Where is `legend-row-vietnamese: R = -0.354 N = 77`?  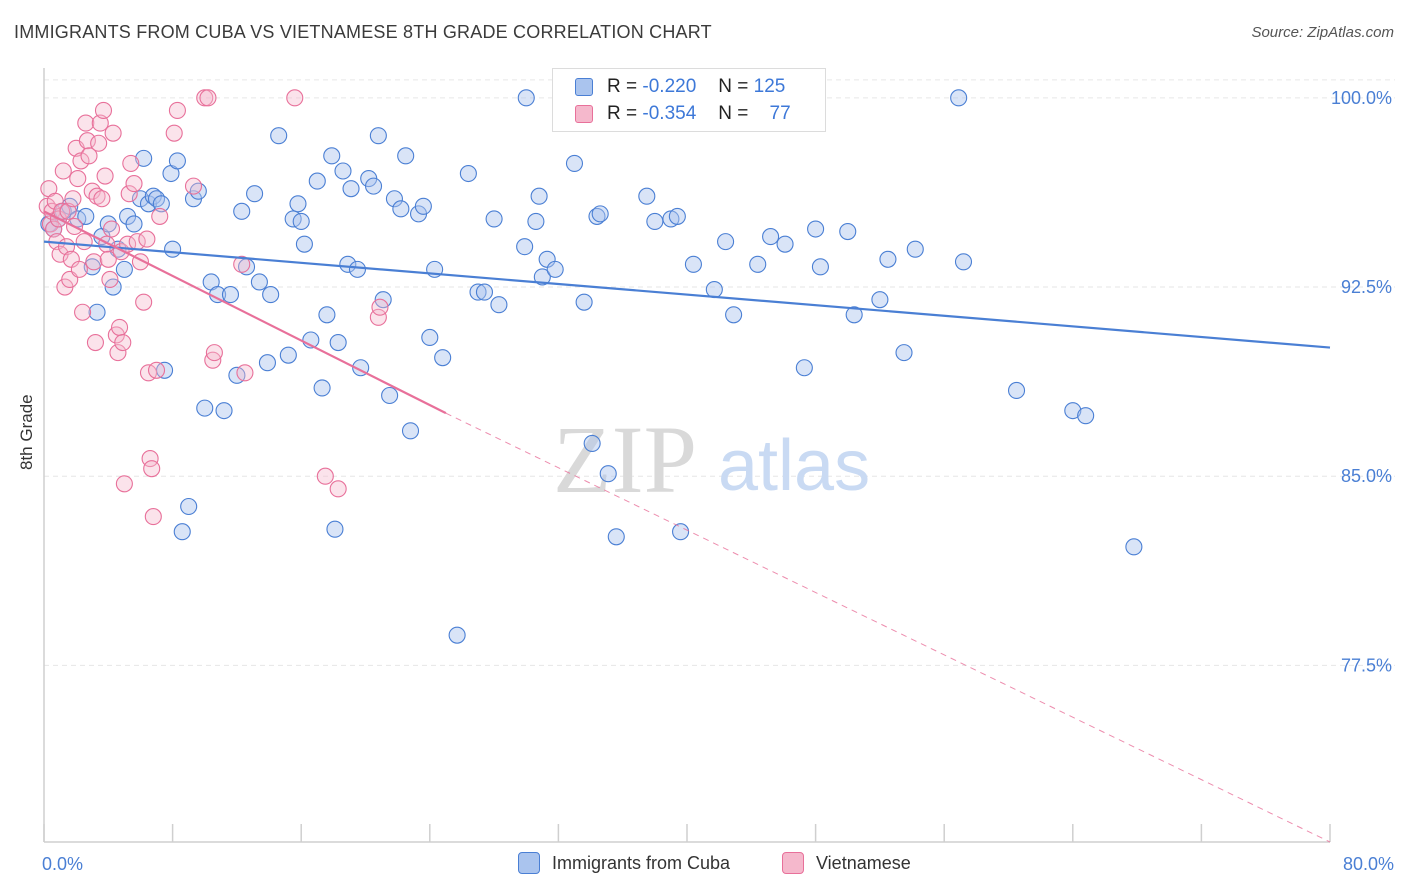
legend-row-vietnamese: R = -0.354 N = 77 is located at coordinates (683, 114).